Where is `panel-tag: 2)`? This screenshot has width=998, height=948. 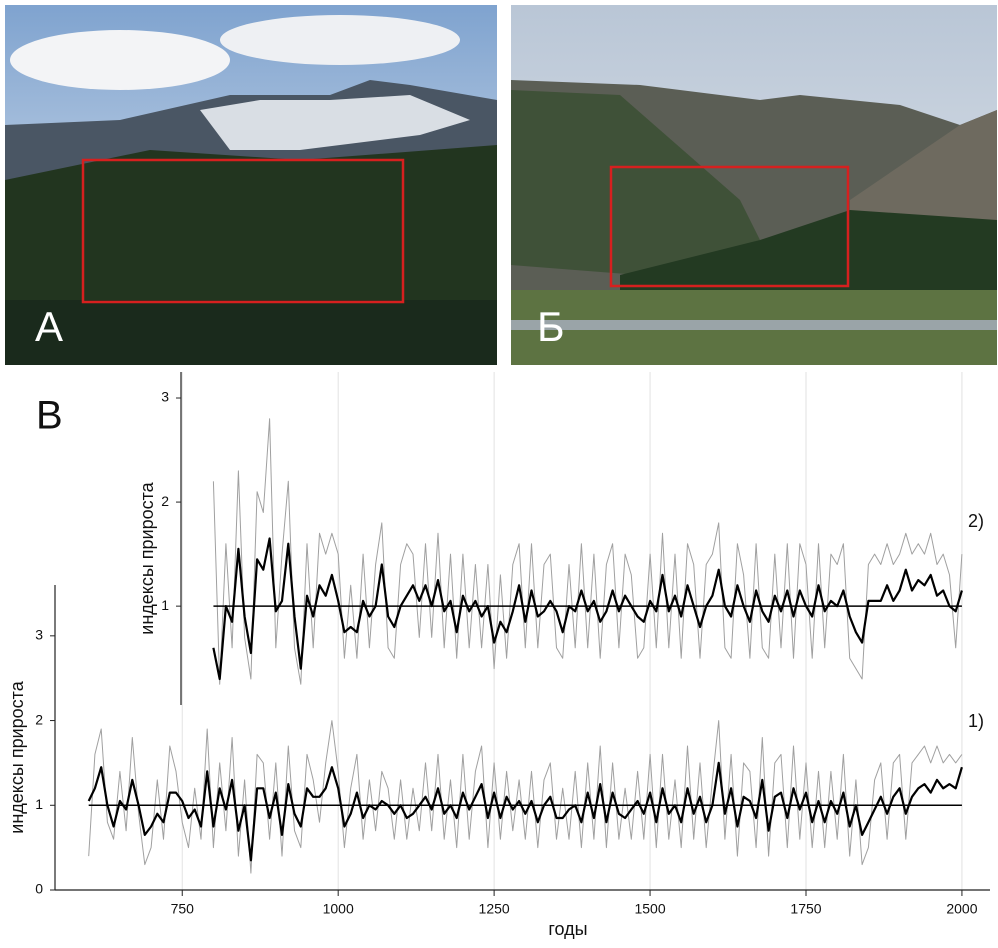
panel-tag: 2) is located at coordinates (976, 521).